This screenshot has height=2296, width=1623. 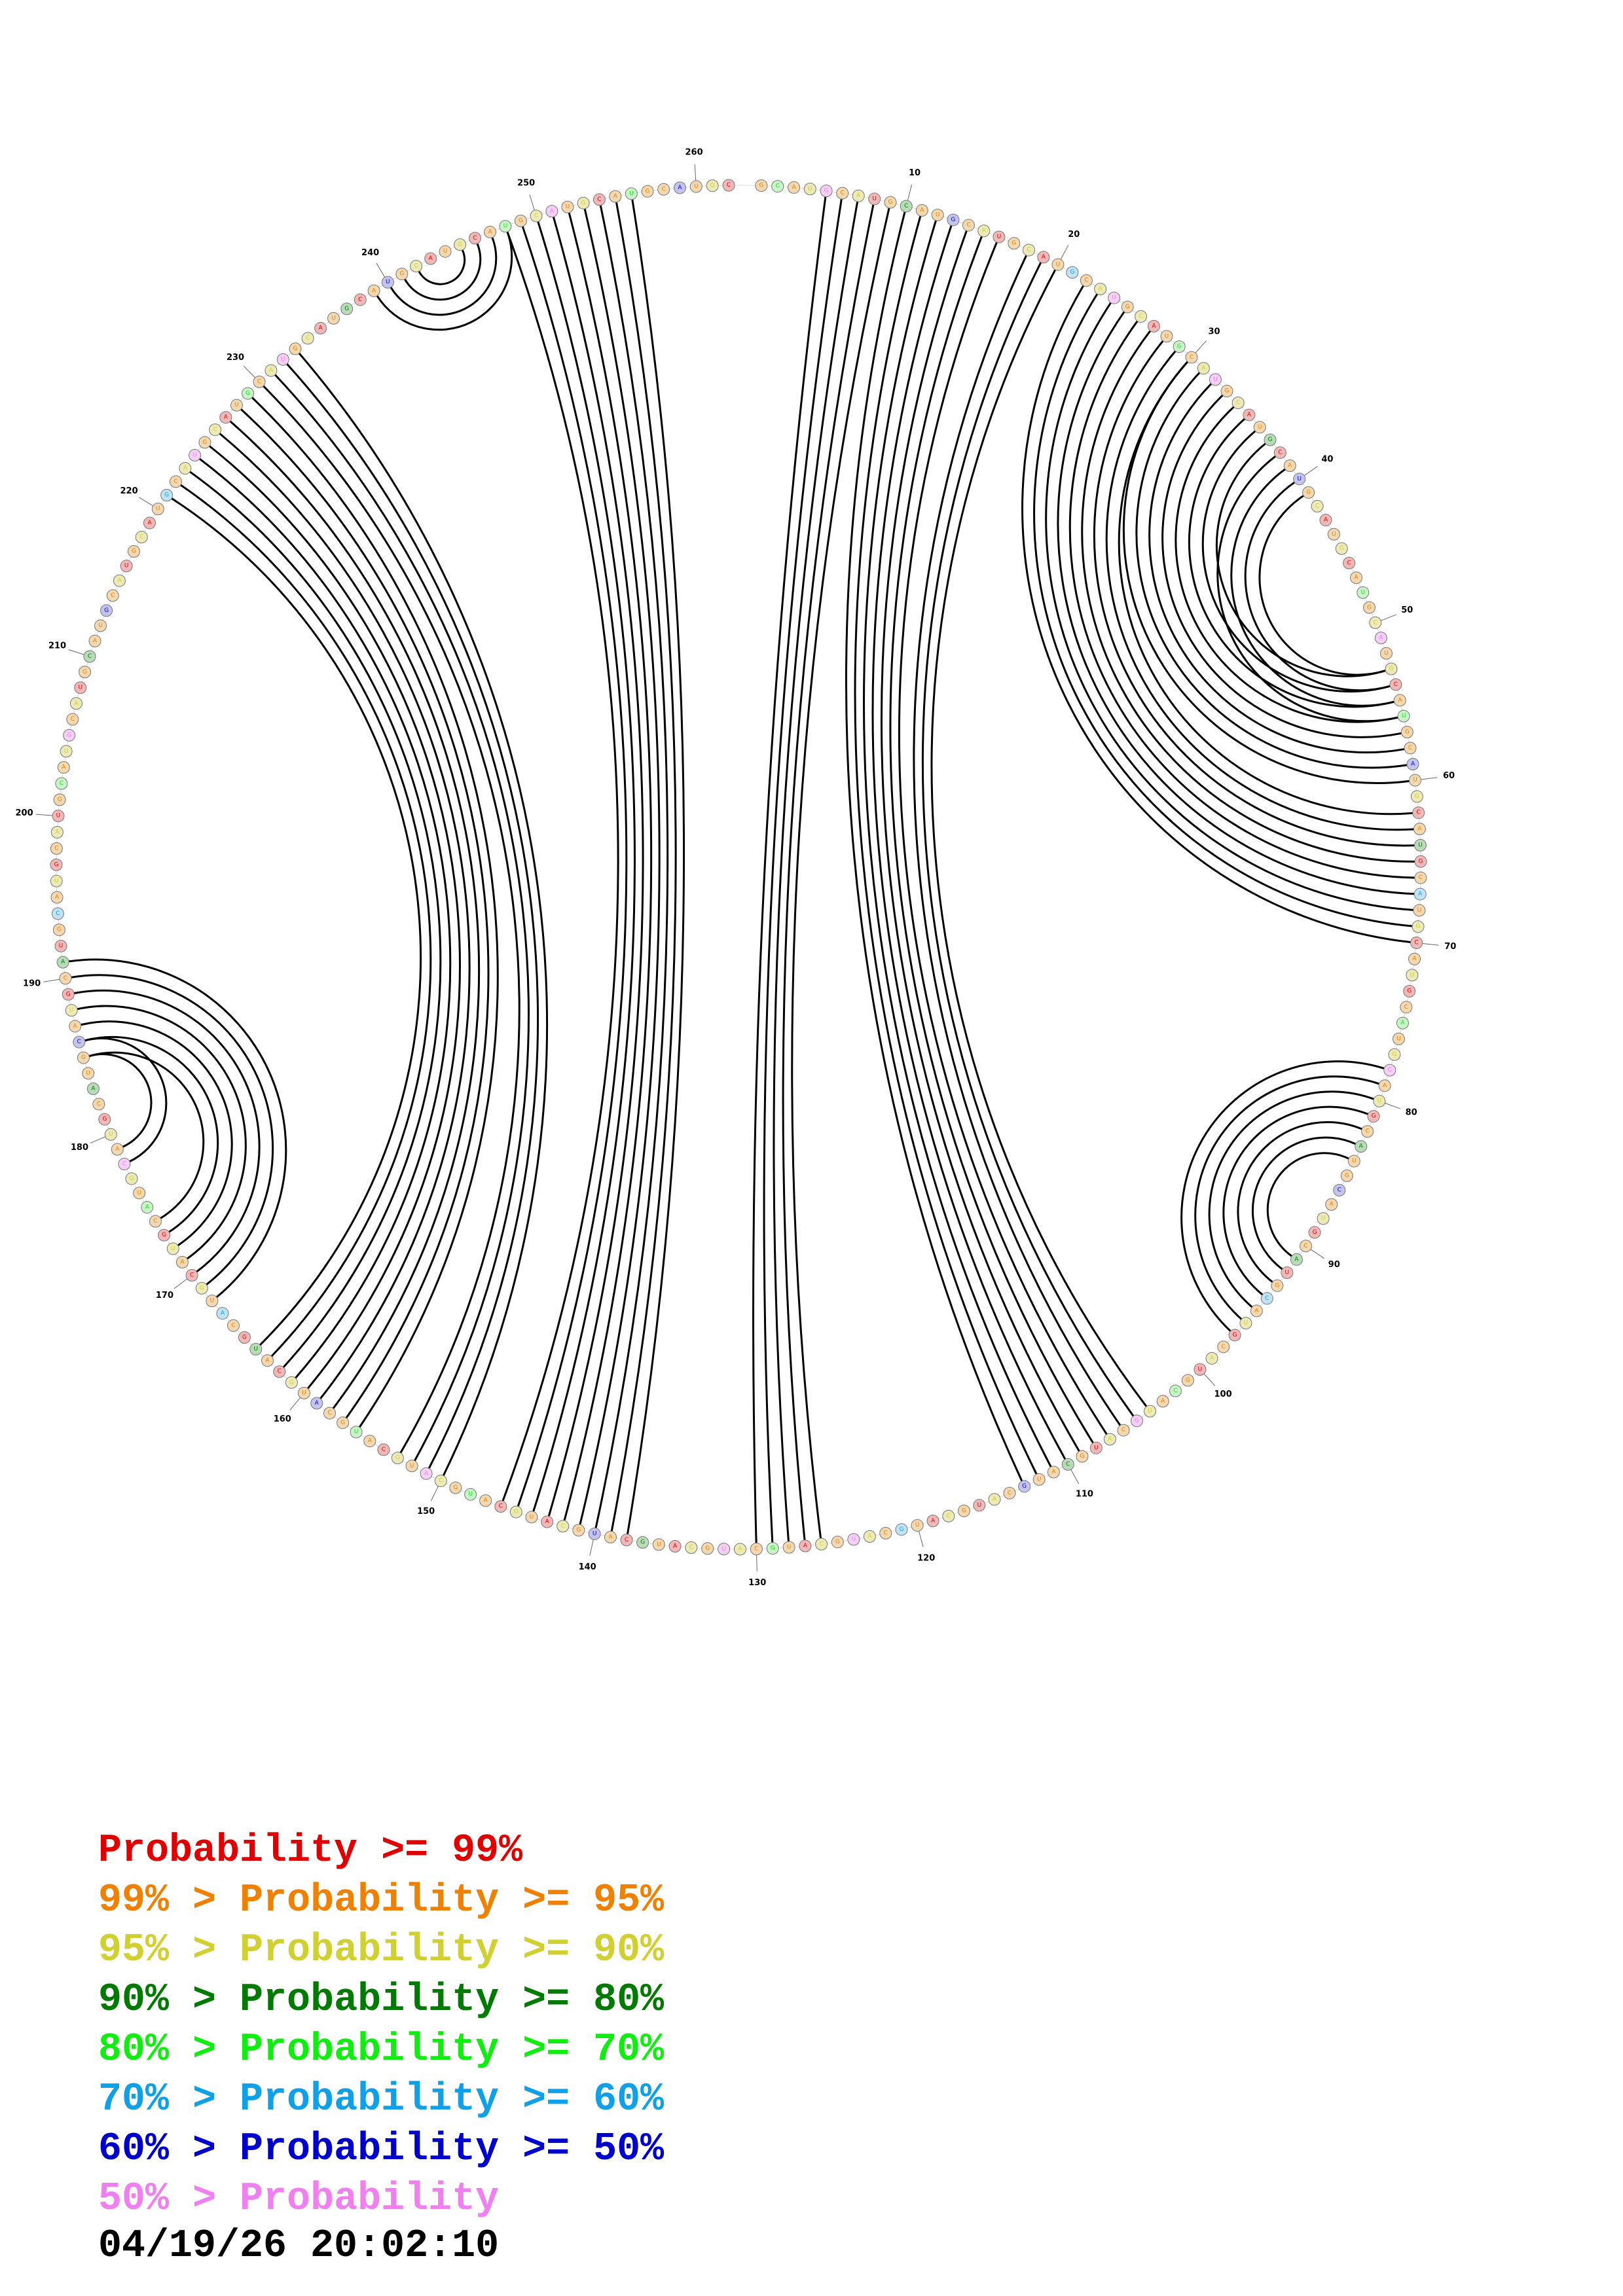 I want to click on legend-prefix: 80% >, so click(x=169, y=2050).